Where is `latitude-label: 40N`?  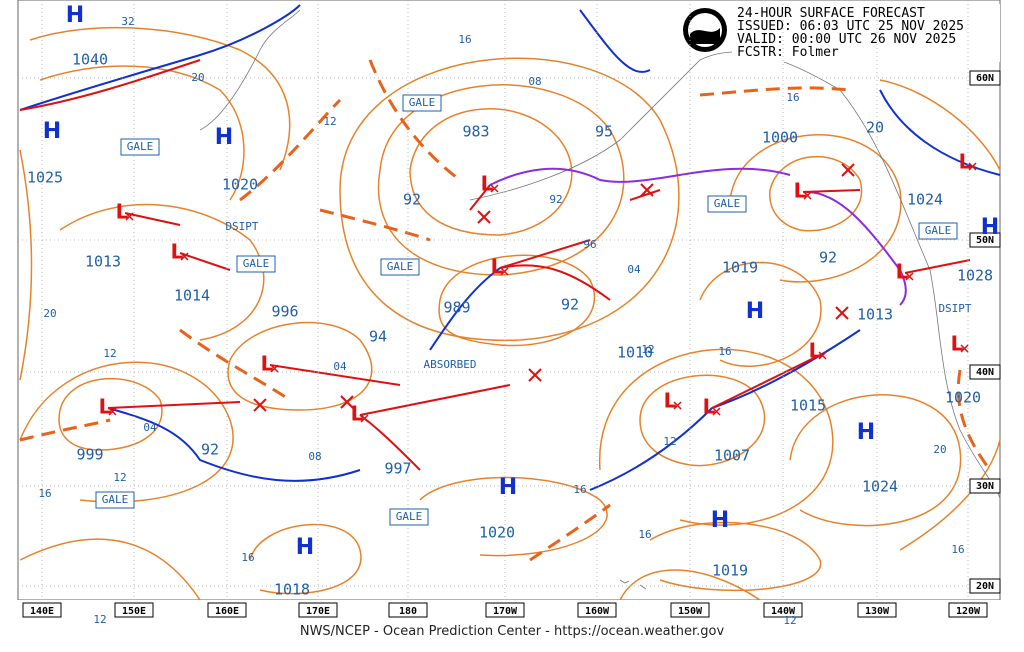 latitude-label: 40N is located at coordinates (985, 372).